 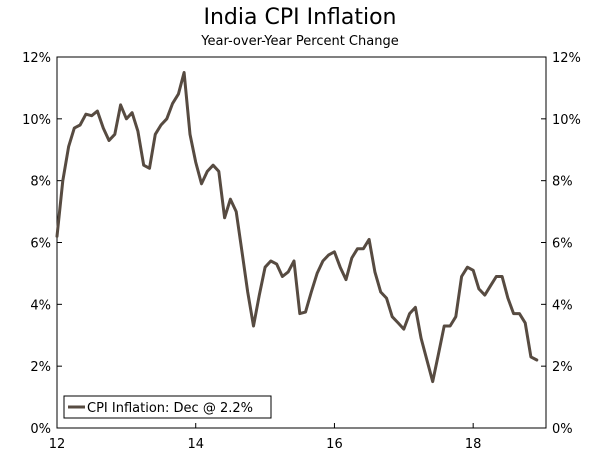 What do you see at coordinates (473, 444) in the screenshot?
I see `x-tick-label: 18` at bounding box center [473, 444].